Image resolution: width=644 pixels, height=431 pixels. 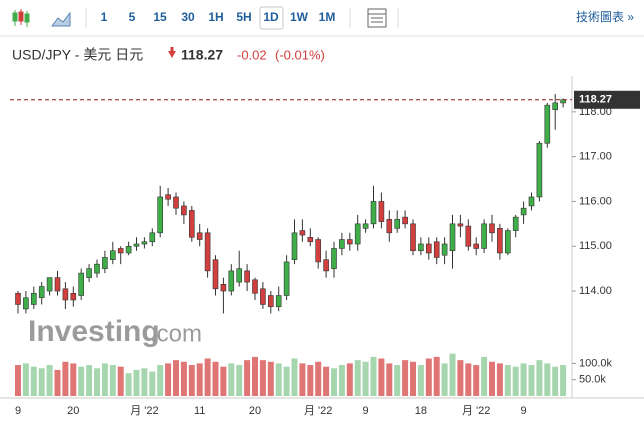 What do you see at coordinates (327, 17) in the screenshot?
I see `interval-button: 1M` at bounding box center [327, 17].